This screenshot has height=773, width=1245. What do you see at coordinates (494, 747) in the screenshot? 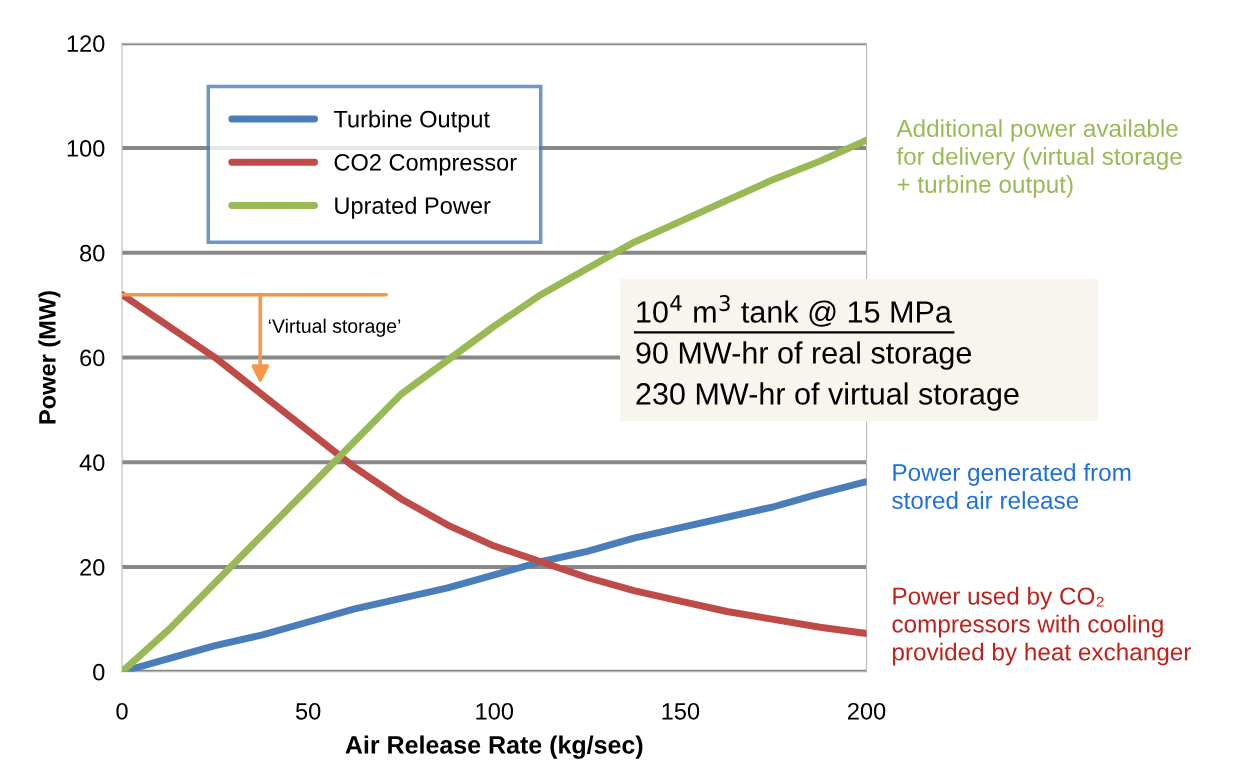
I see `x-axis-title: Air Release Rate (kg/sec)` at bounding box center [494, 747].